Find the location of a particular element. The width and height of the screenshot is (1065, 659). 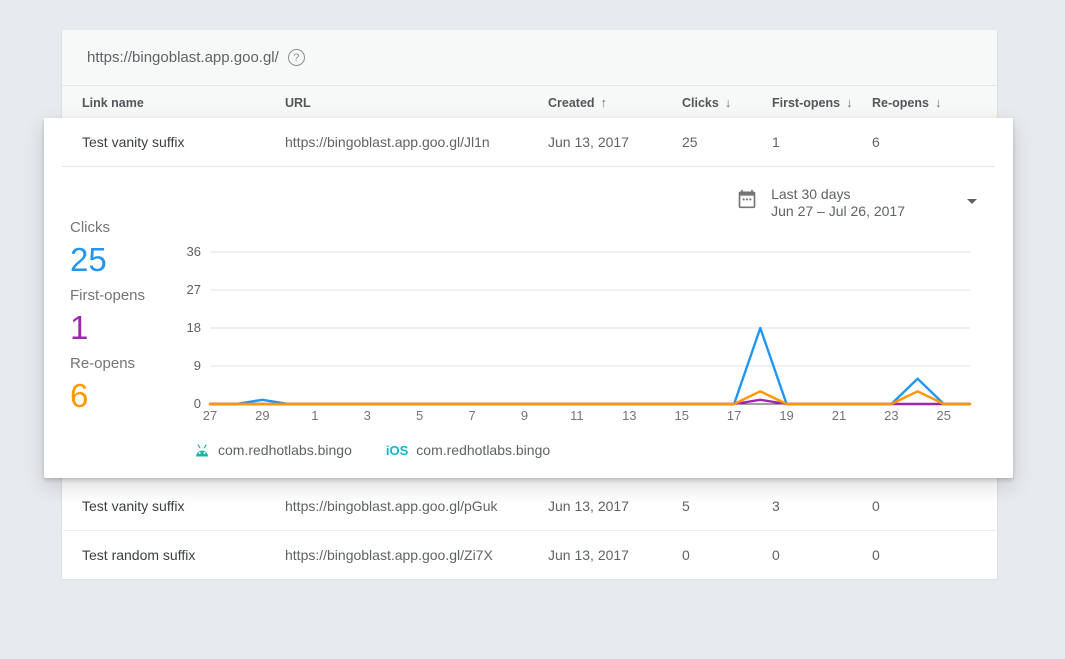

svg-text: 7 is located at coordinates (471, 415).